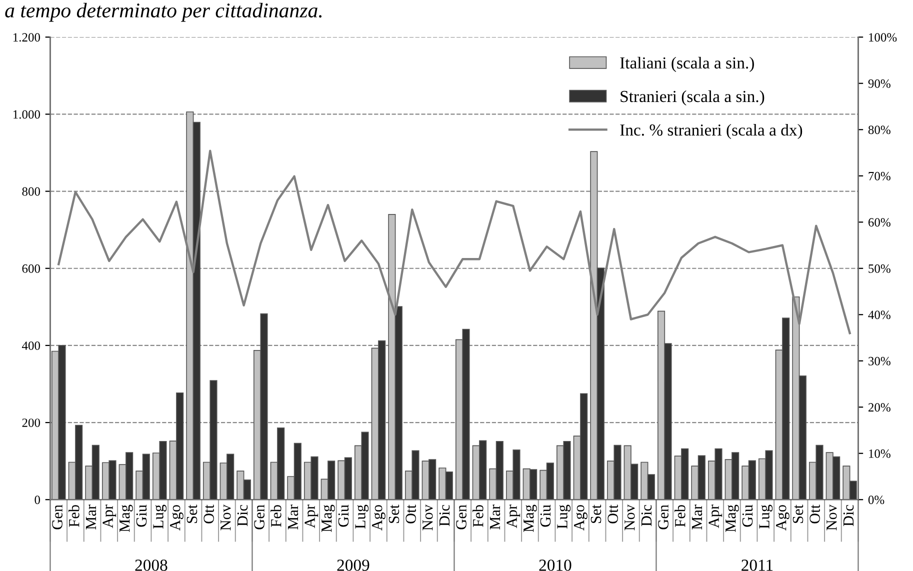 Image resolution: width=913 pixels, height=571 pixels. I want to click on legend-label: Italiani (scala a sin.), so click(687, 64).